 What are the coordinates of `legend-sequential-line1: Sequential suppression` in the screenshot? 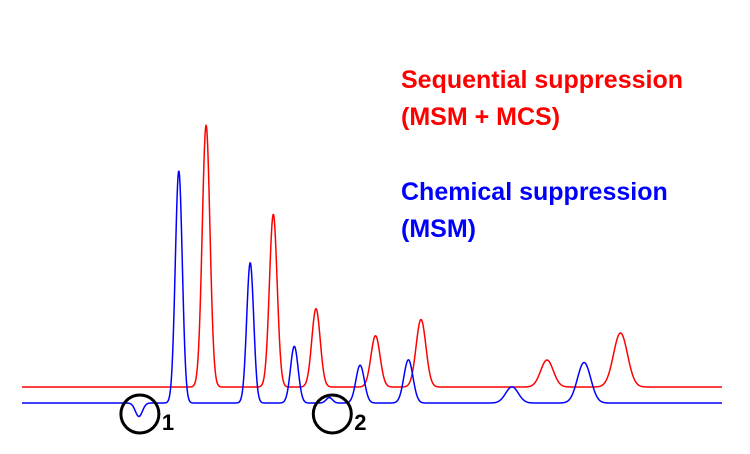 It's located at (542, 80).